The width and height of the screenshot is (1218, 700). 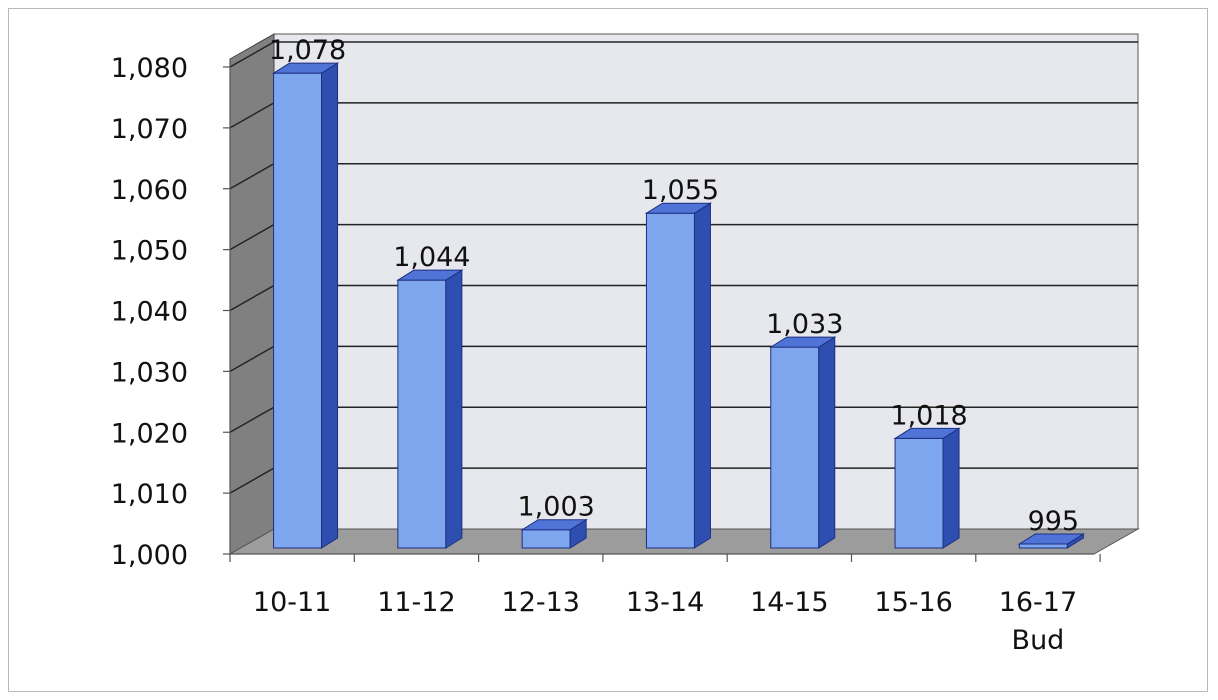 What do you see at coordinates (292, 602) in the screenshot?
I see `x-tick-label: 10-11` at bounding box center [292, 602].